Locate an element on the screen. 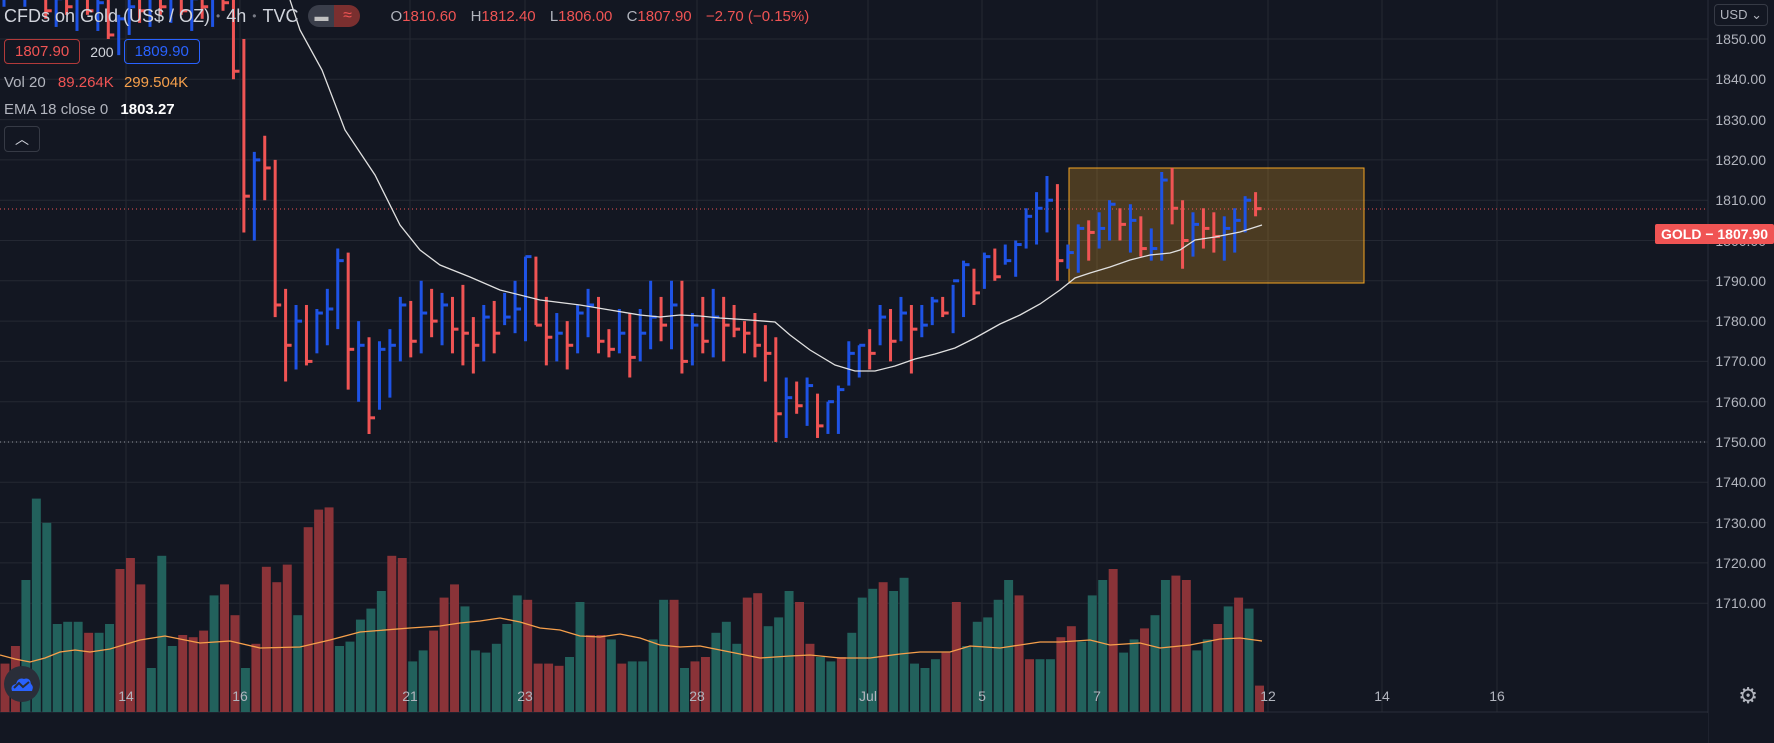 This screenshot has height=743, width=1774. interval-label: 4h is located at coordinates (236, 15).